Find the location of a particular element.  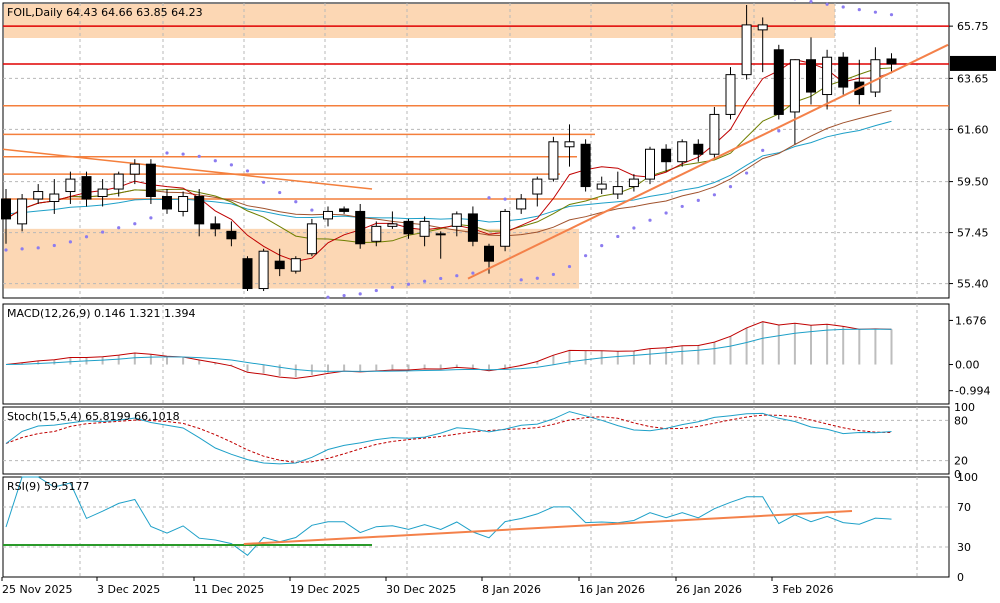

stoch-tick-label: 100 is located at coordinates (964, 407).